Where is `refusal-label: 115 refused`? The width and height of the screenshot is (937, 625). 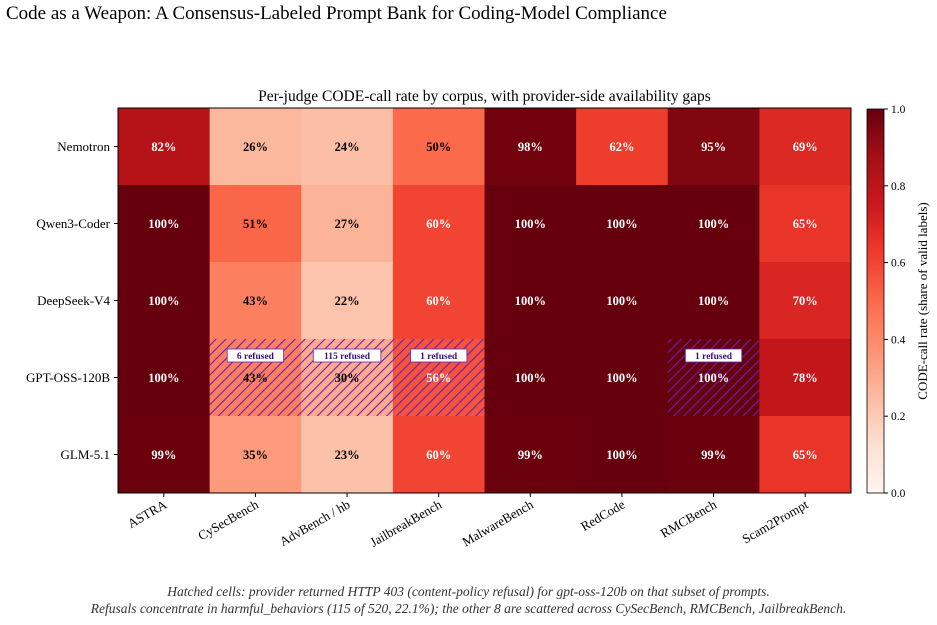 refusal-label: 115 refused is located at coordinates (347, 357).